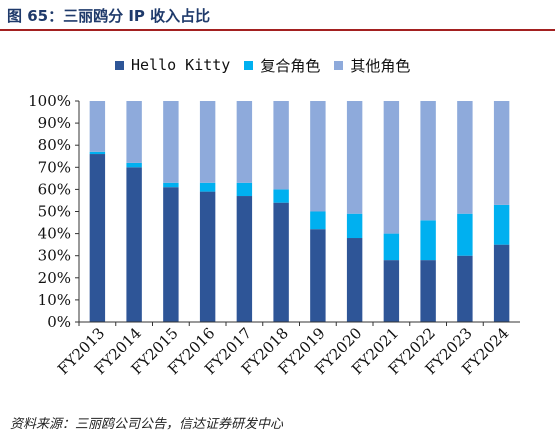  I want to click on figure-title: 图 65：三丽鸥分 IP 收入占比, so click(109, 16).